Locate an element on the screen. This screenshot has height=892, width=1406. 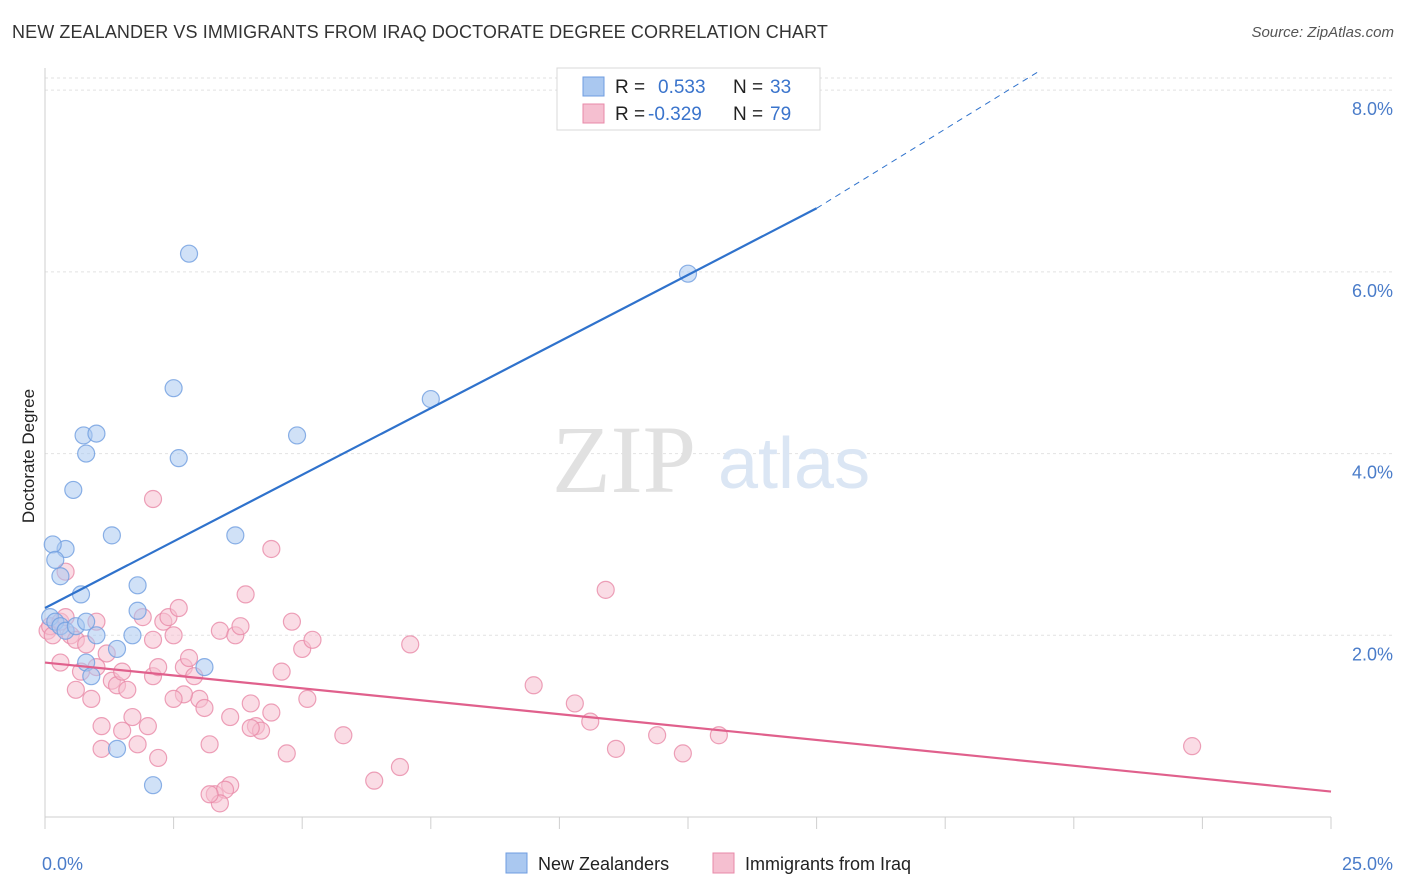
legend-n-label-1: N = is located at coordinates (748, 87).